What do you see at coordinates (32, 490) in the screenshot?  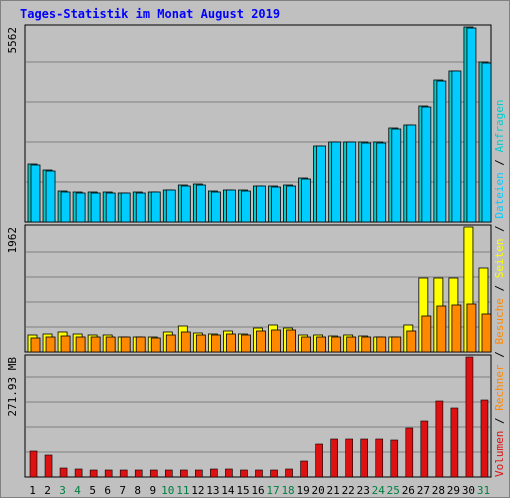 I see `x-tick-label-day-1: 1` at bounding box center [32, 490].